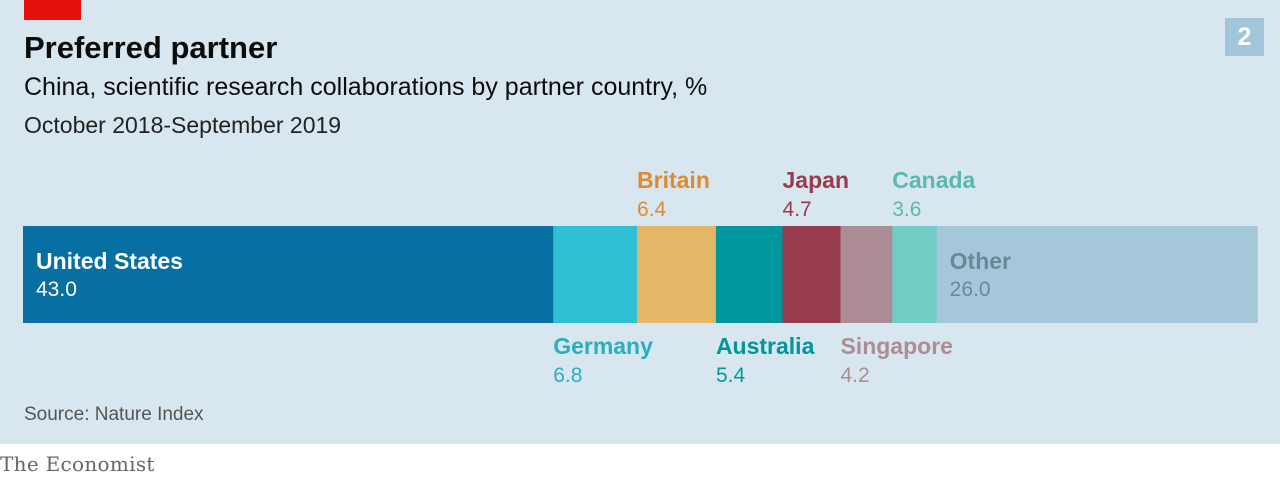 This screenshot has width=1280, height=481. Describe the element at coordinates (797, 209) in the screenshot. I see `value-japan: 4.7` at that location.